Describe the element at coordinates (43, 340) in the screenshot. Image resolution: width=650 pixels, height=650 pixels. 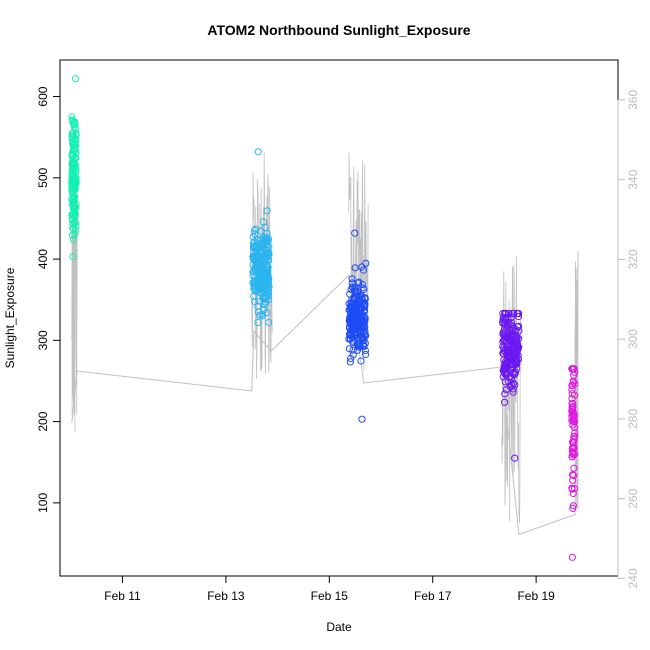
I see `y-tick-label: 300` at that location.